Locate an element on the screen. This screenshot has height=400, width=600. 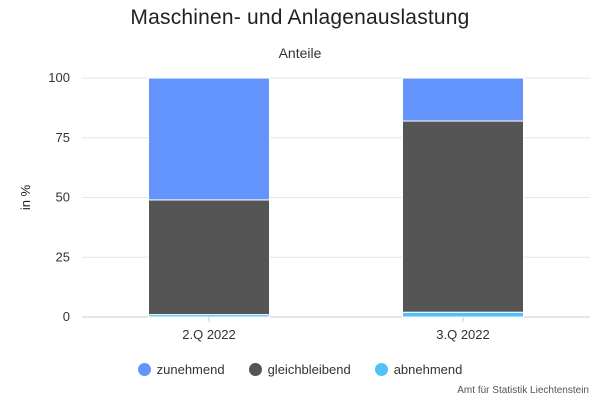
x-tick-label: 3.Q 2022 is located at coordinates (463, 334).